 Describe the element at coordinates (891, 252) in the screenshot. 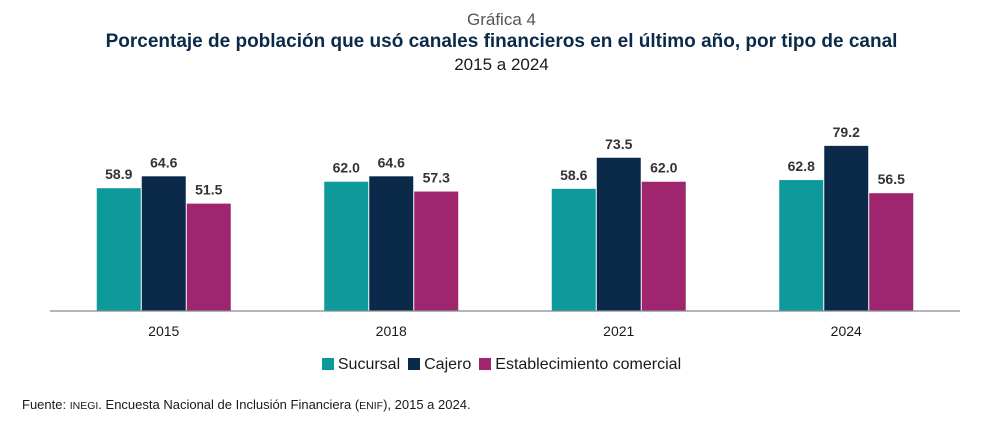

I see `bar-establecimiento-comercial-2024` at that location.